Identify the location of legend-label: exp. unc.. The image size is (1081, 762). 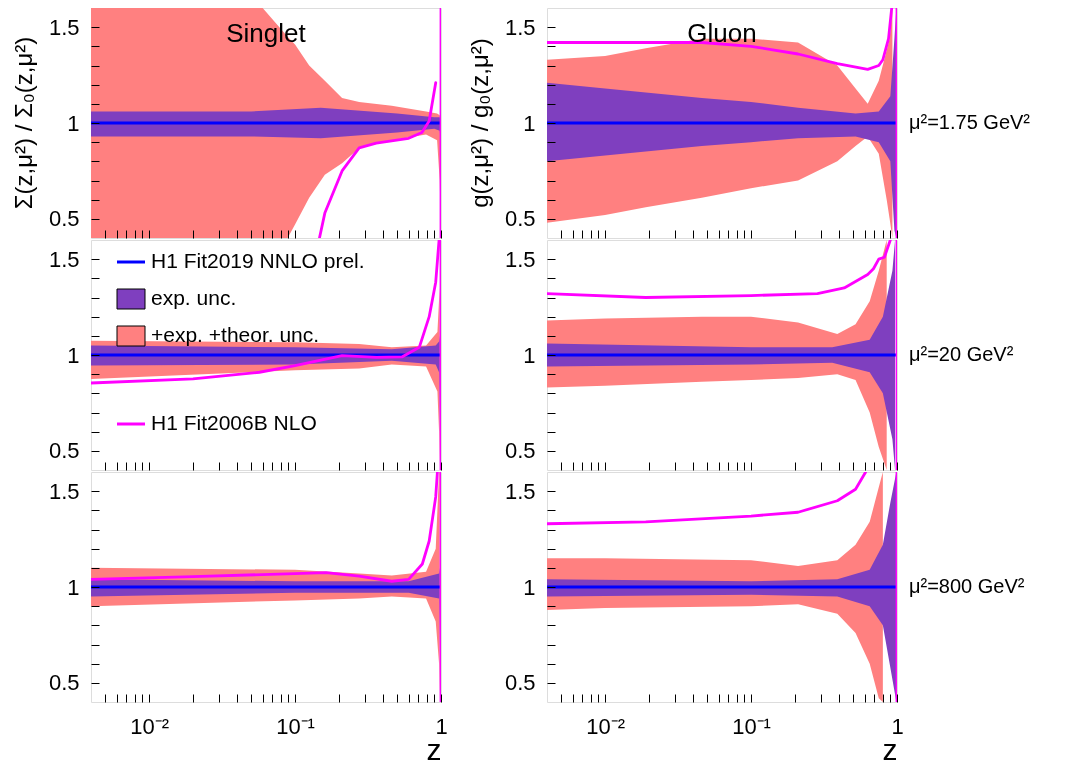
(194, 297).